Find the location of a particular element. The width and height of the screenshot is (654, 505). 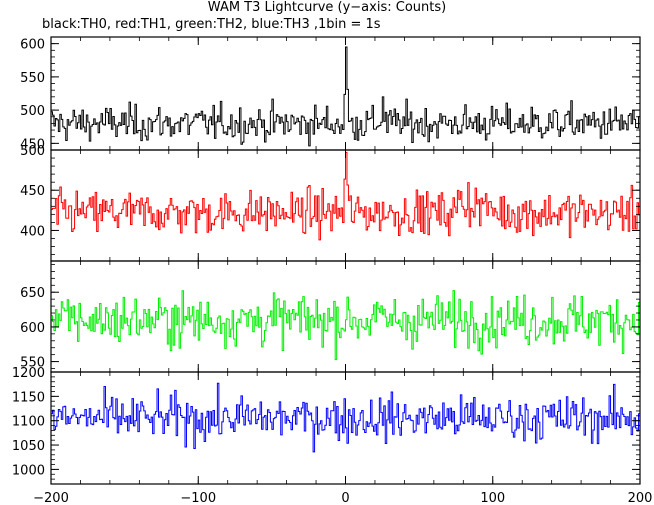

x-tick-label: 200 is located at coordinates (640, 498).